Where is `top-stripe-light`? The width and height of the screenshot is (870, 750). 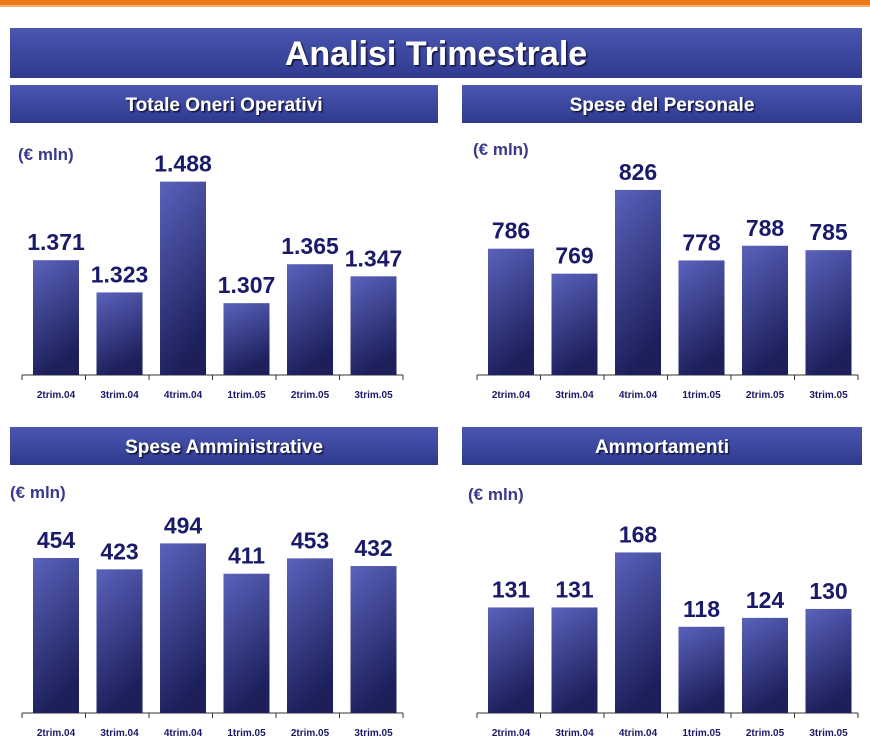
top-stripe-light is located at coordinates (435, 6).